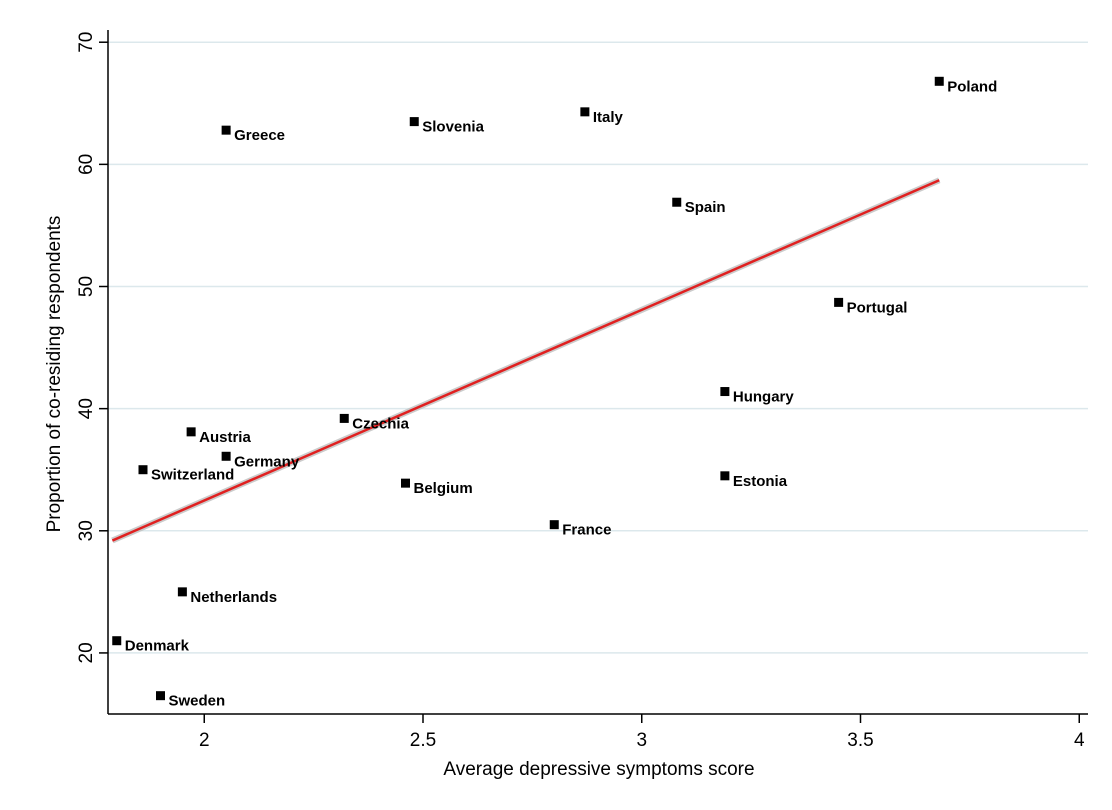 This screenshot has height=810, width=1112. I want to click on point-label-netherlands: Netherlands, so click(233, 597).